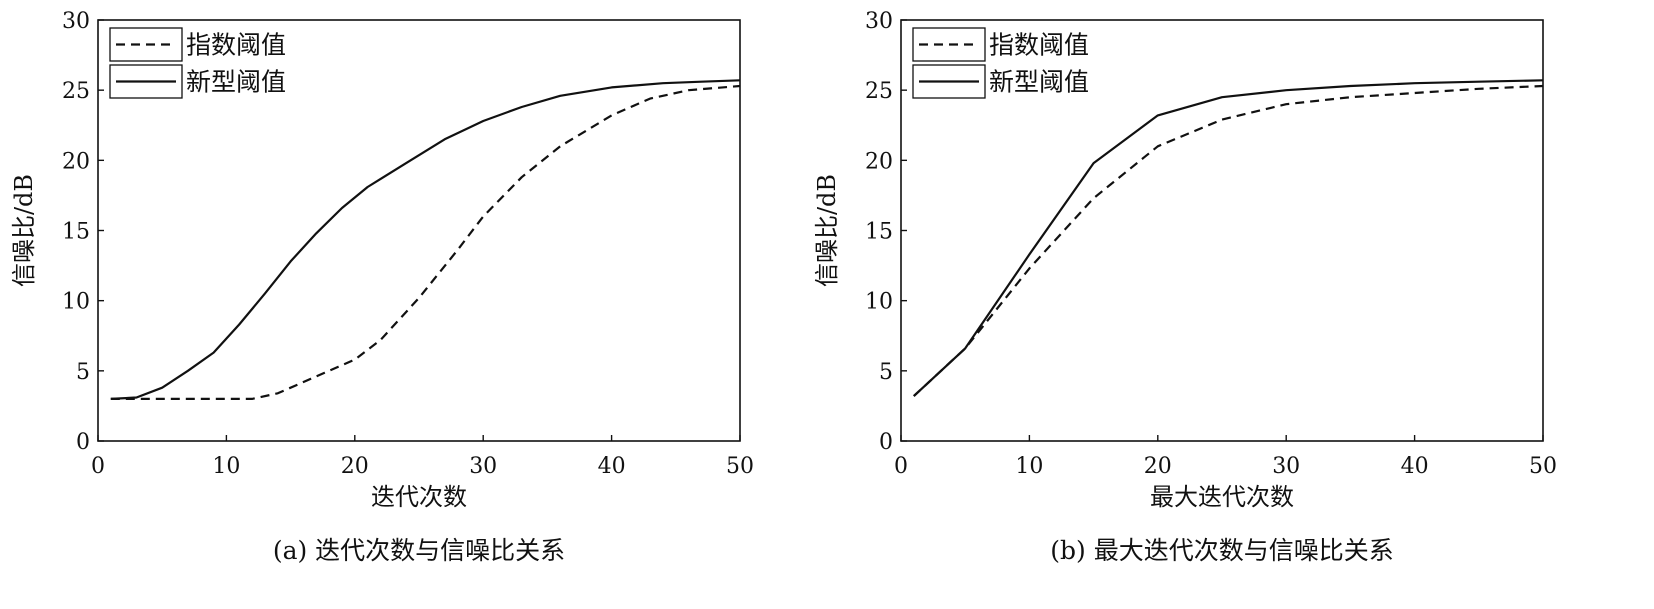 The image size is (1654, 609). What do you see at coordinates (1221, 550) in the screenshot?
I see `panel-caption: (b) 最大迭代次数与信噪比关系` at bounding box center [1221, 550].